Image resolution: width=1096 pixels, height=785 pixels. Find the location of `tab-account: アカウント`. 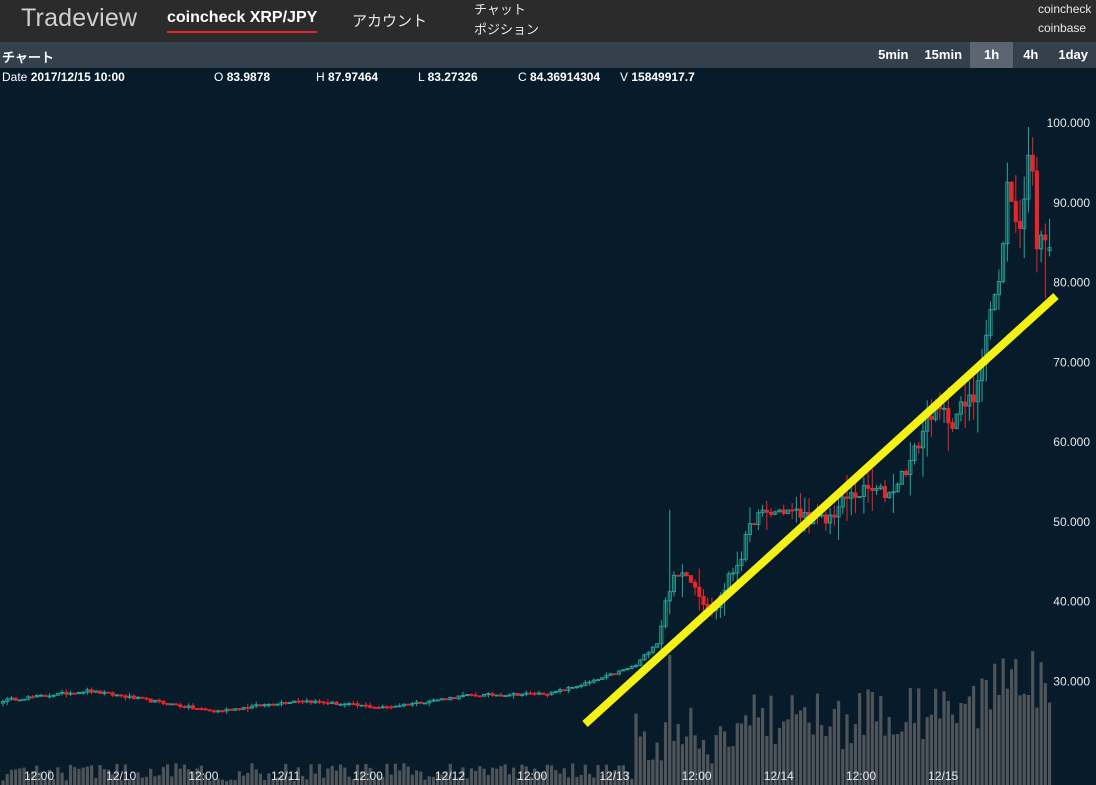

tab-account: アカウント is located at coordinates (390, 21).